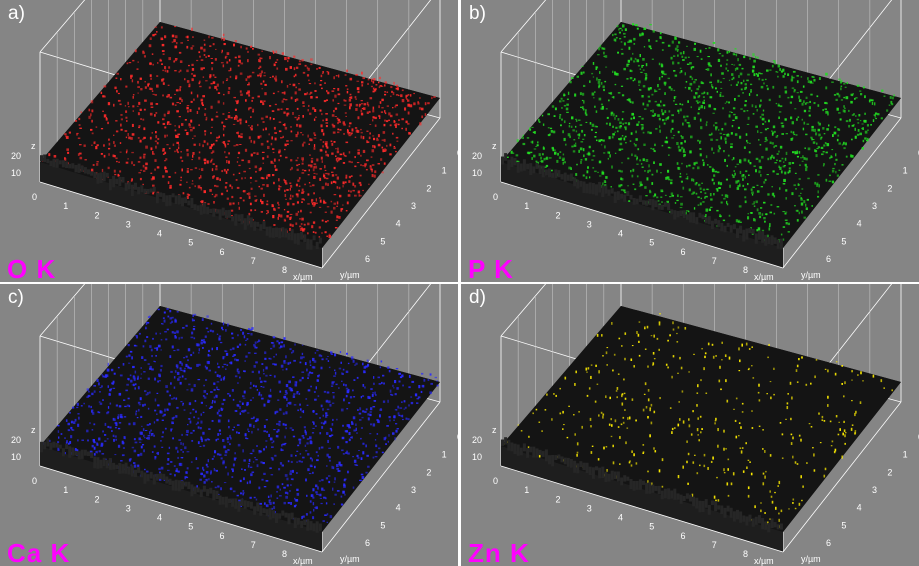 The image size is (919, 566). Describe the element at coordinates (683, 252) in the screenshot. I see `x-tick-label: 6` at that location.